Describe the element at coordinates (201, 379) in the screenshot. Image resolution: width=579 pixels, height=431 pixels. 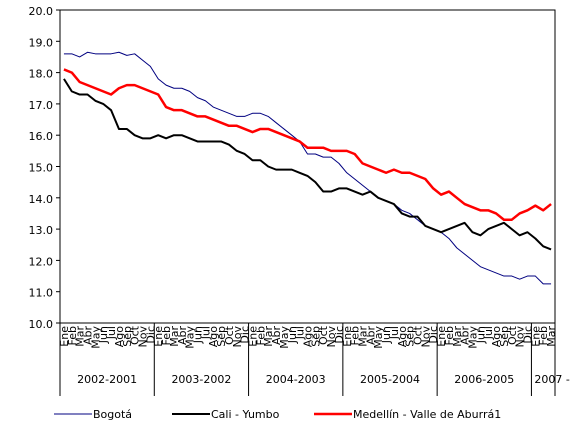
I see `group-label: 2003-2002` at that location.